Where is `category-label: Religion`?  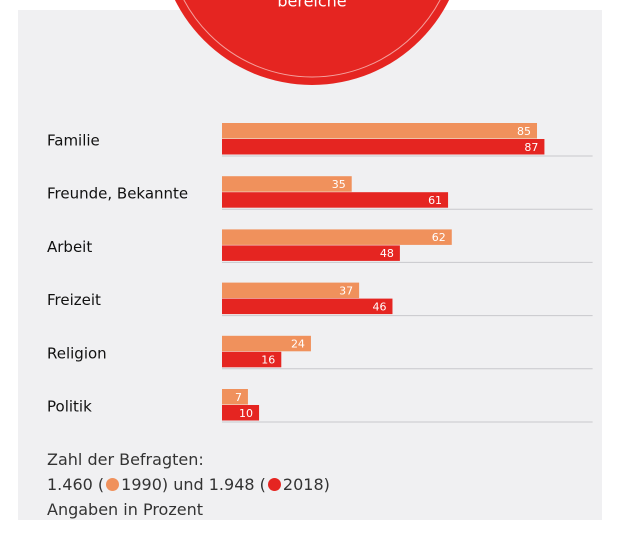
category-label: Religion is located at coordinates (77, 353).